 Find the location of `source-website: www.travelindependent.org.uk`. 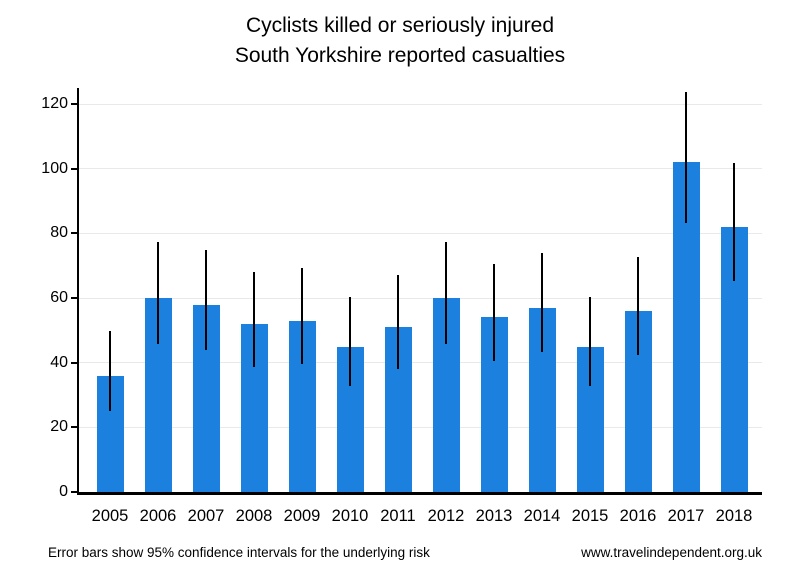

source-website: www.travelindependent.org.uk is located at coordinates (671, 552).